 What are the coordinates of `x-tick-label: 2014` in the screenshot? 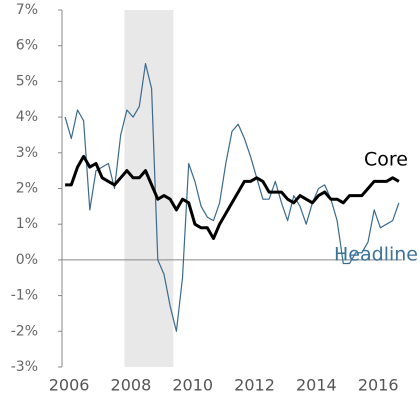 It's located at (316, 385).